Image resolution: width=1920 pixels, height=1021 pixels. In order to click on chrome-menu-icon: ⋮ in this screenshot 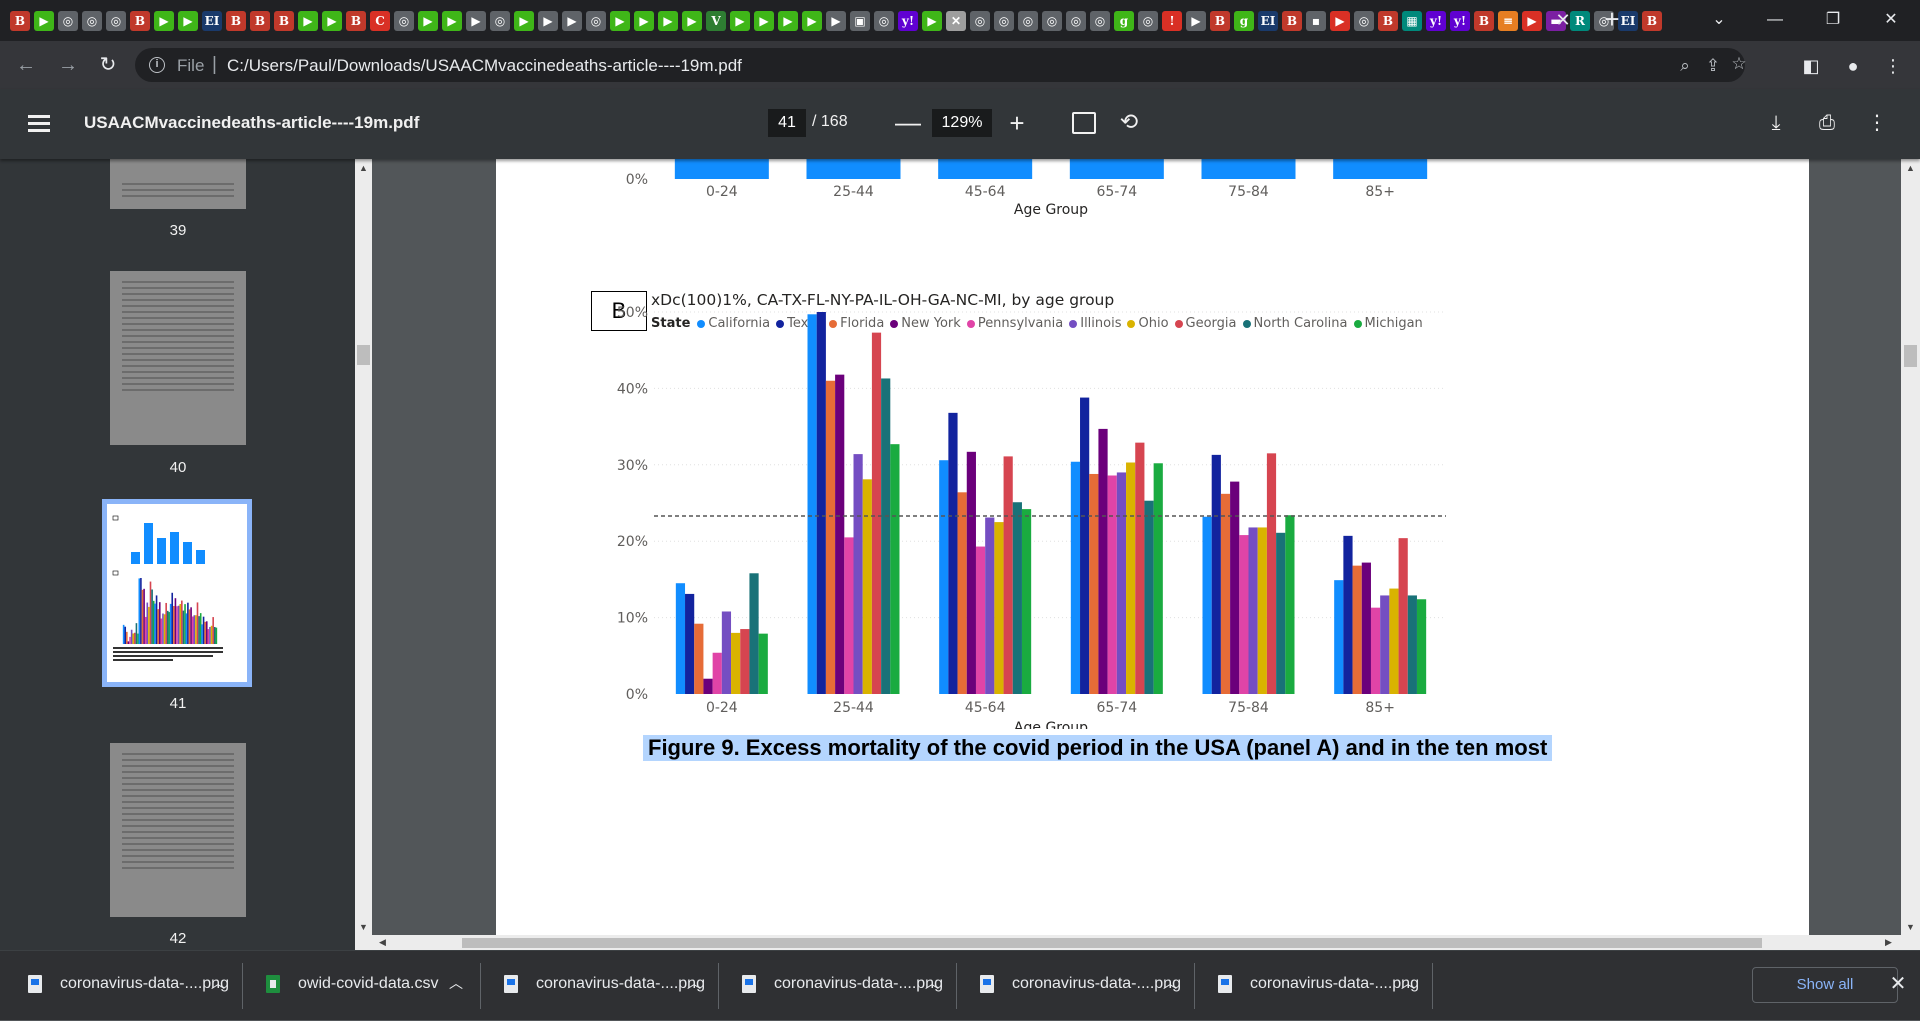, I will do `click(1893, 66)`.